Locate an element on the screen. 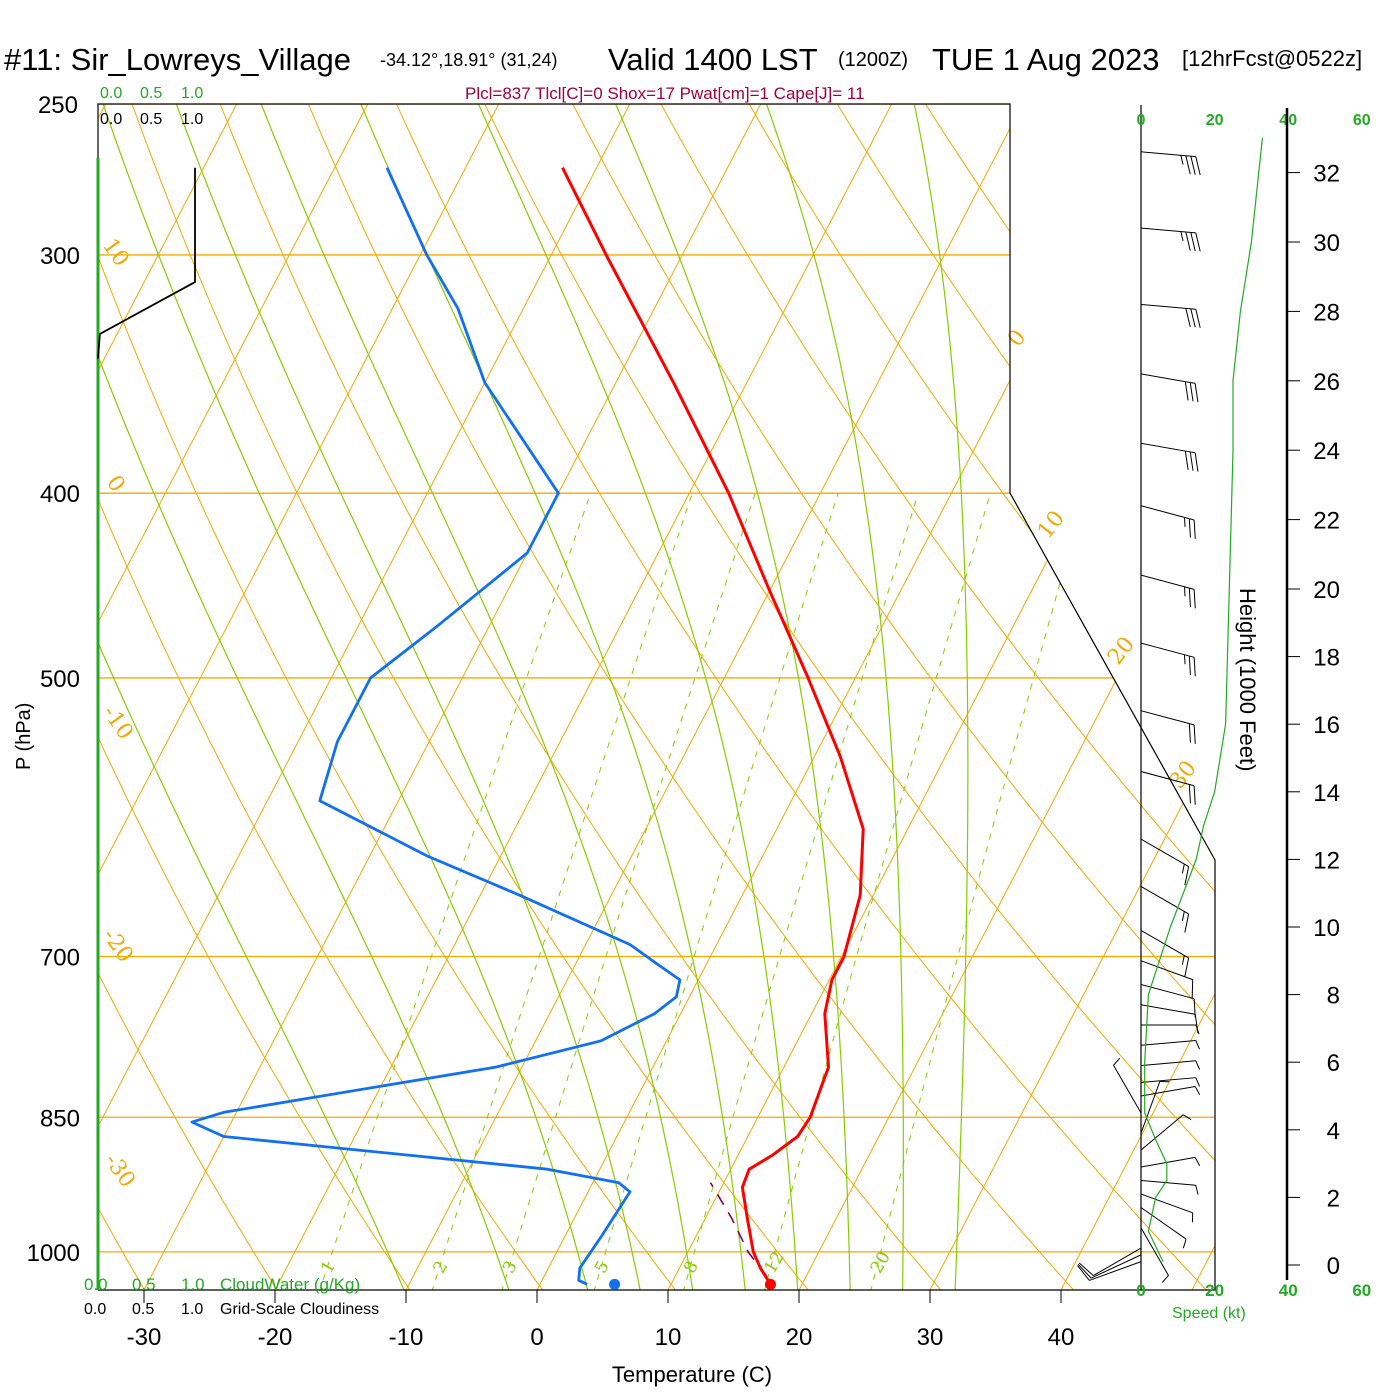 The image size is (1400, 1400). cw-top-tick: 0.0 is located at coordinates (111, 93).